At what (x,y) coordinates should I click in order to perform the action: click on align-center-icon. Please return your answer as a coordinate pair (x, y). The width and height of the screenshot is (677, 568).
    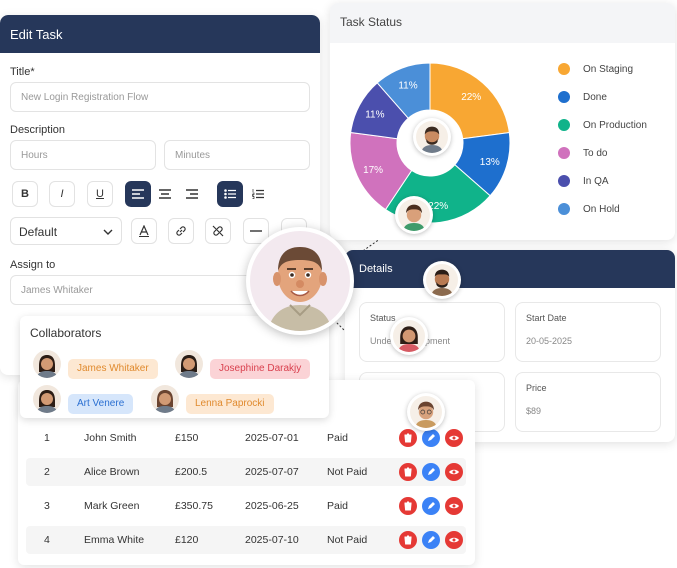
    Looking at the image, I should click on (165, 194).